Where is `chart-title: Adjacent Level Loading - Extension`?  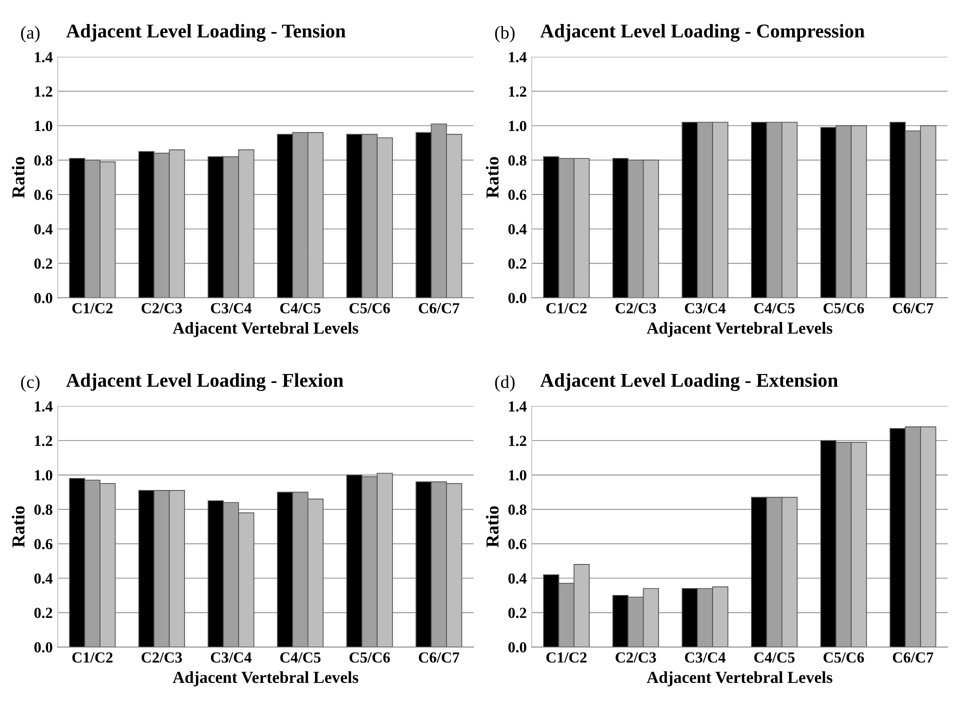
chart-title: Adjacent Level Loading - Extension is located at coordinates (689, 382).